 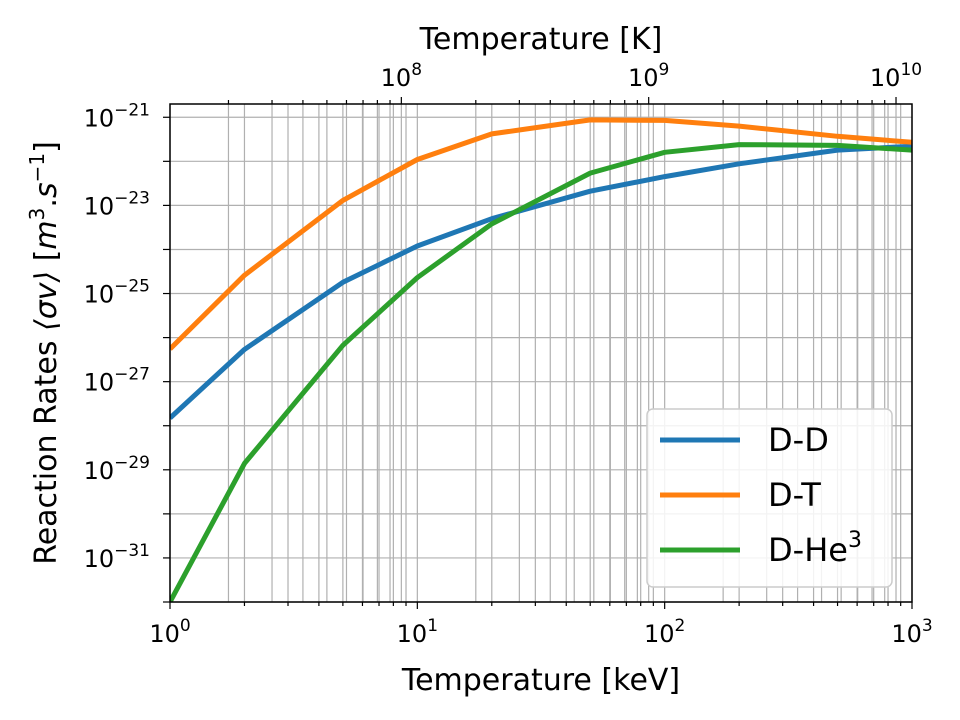 I want to click on y-tick-label: 10−27, so click(x=117, y=381).